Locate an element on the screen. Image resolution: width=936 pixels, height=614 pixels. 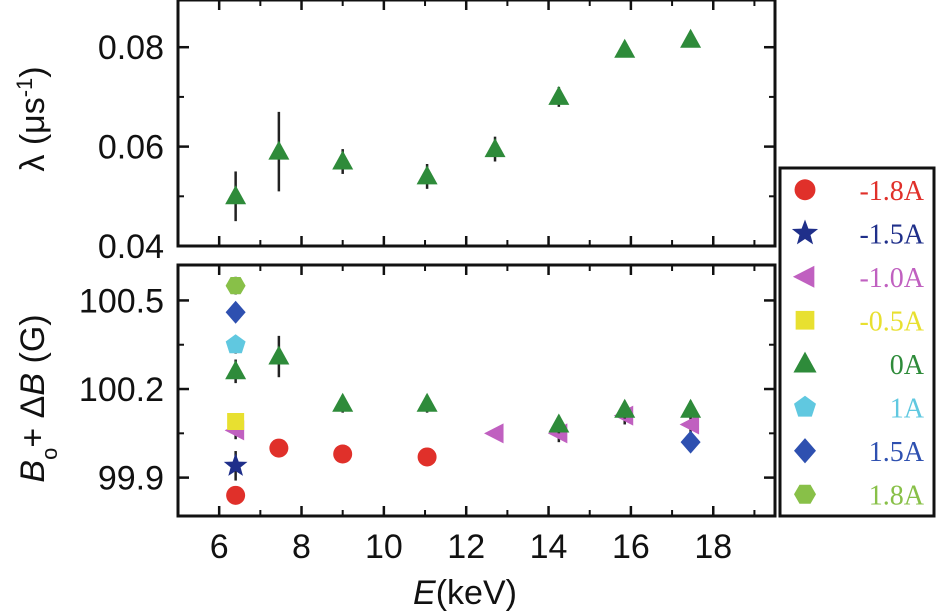
data-point--1.5A is located at coordinates (235, 464).